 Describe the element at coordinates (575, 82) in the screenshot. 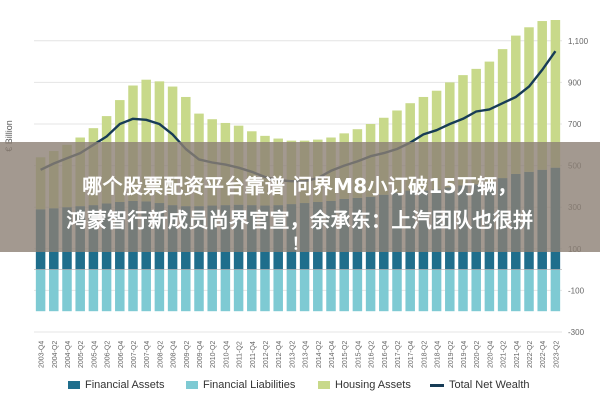

I see `y-tick-label: 900` at that location.